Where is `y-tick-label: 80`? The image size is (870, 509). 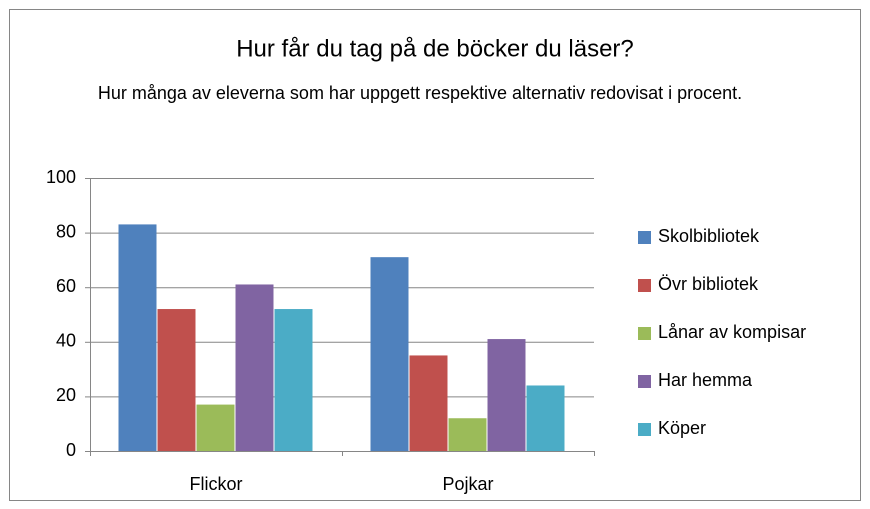
y-tick-label: 80 is located at coordinates (66, 231).